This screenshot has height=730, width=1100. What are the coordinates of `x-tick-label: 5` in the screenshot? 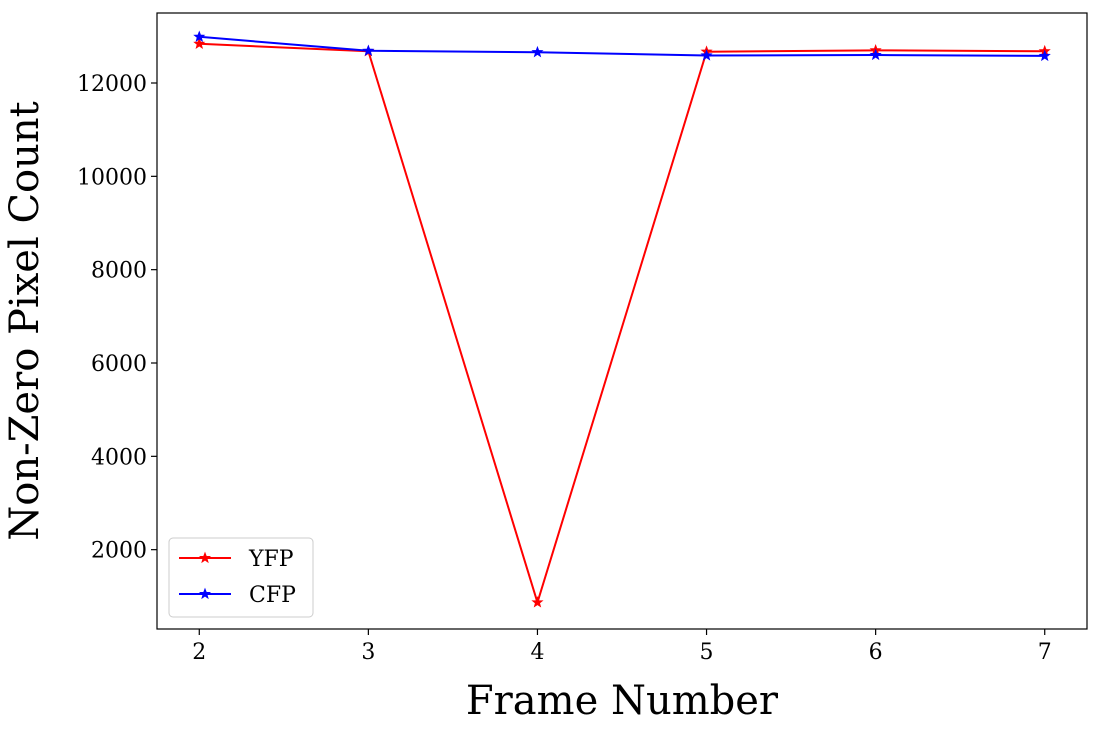 It's located at (707, 652).